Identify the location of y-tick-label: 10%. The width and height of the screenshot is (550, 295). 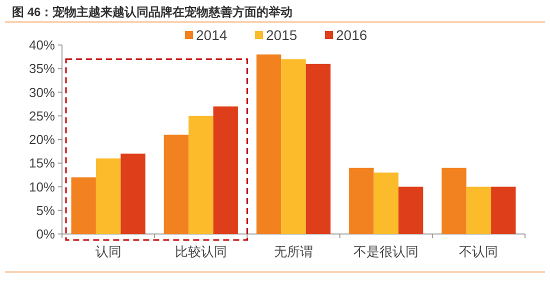
(42, 186).